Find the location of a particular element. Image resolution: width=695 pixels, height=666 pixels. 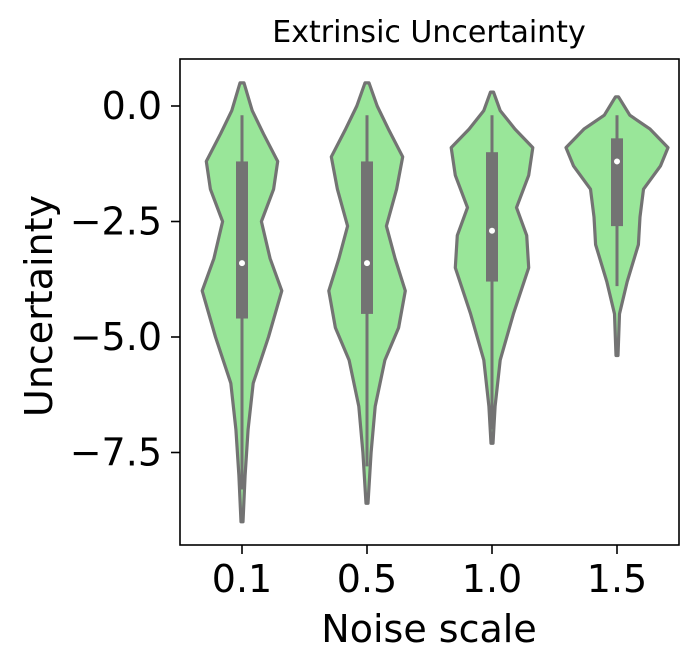

y-tick-label: −2.5 is located at coordinates (116, 222).